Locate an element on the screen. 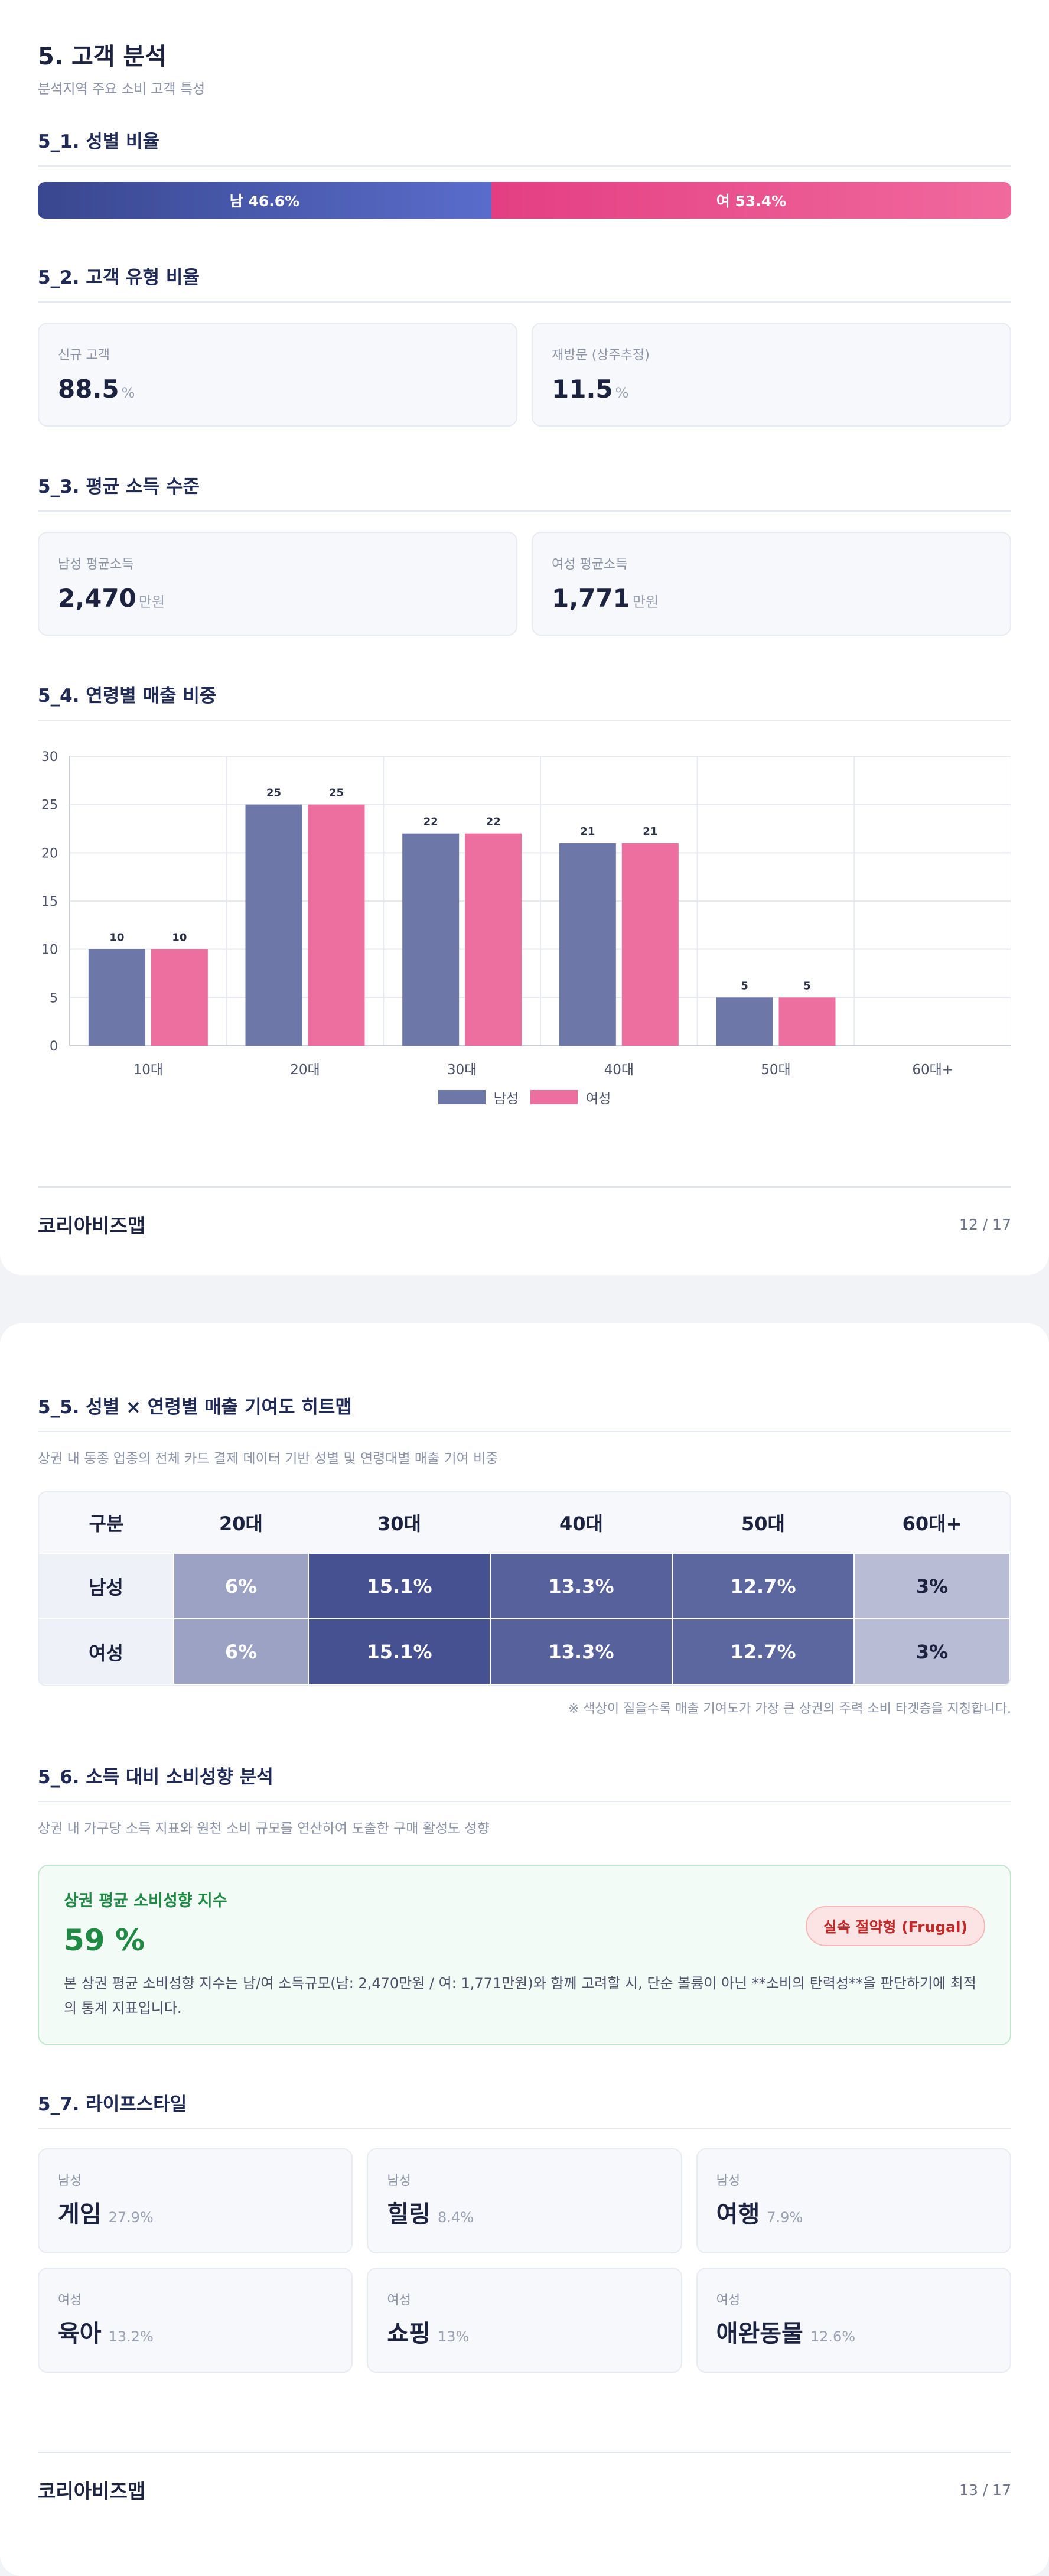 Image resolution: width=1049 pixels, height=2576 pixels. page-subtitle: 분석지역 주요 소비 고객 특성 is located at coordinates (122, 89).